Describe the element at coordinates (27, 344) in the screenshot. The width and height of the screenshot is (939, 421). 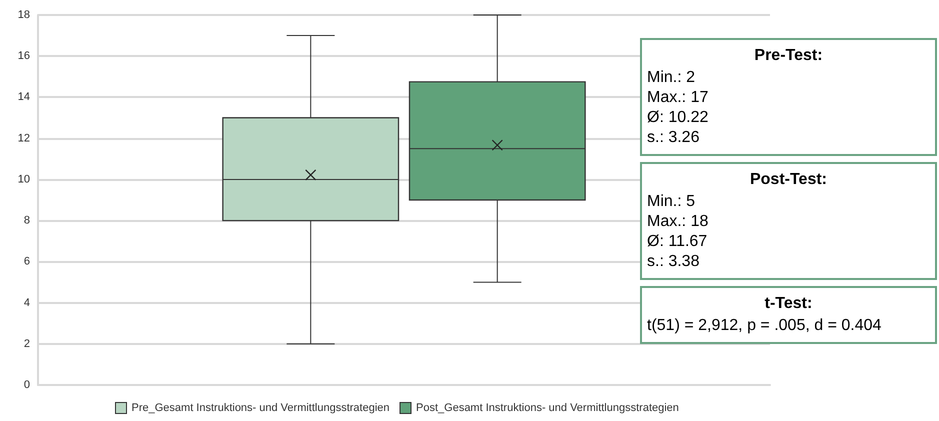
I see `y-tick-label: 2` at that location.